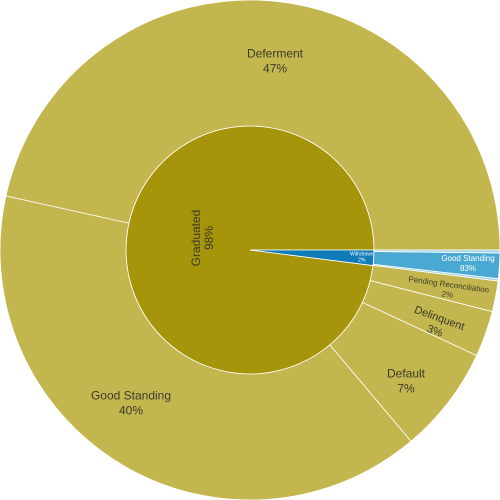 This screenshot has width=500, height=500. What do you see at coordinates (434, 331) in the screenshot?
I see `label-percent: 3%` at bounding box center [434, 331].